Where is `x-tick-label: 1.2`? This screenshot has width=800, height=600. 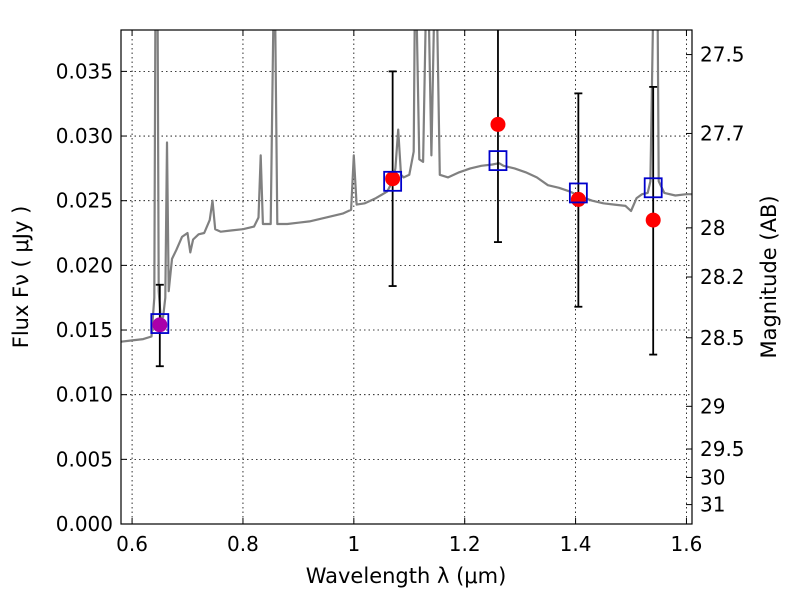
x-tick-label: 1.2 is located at coordinates (465, 544).